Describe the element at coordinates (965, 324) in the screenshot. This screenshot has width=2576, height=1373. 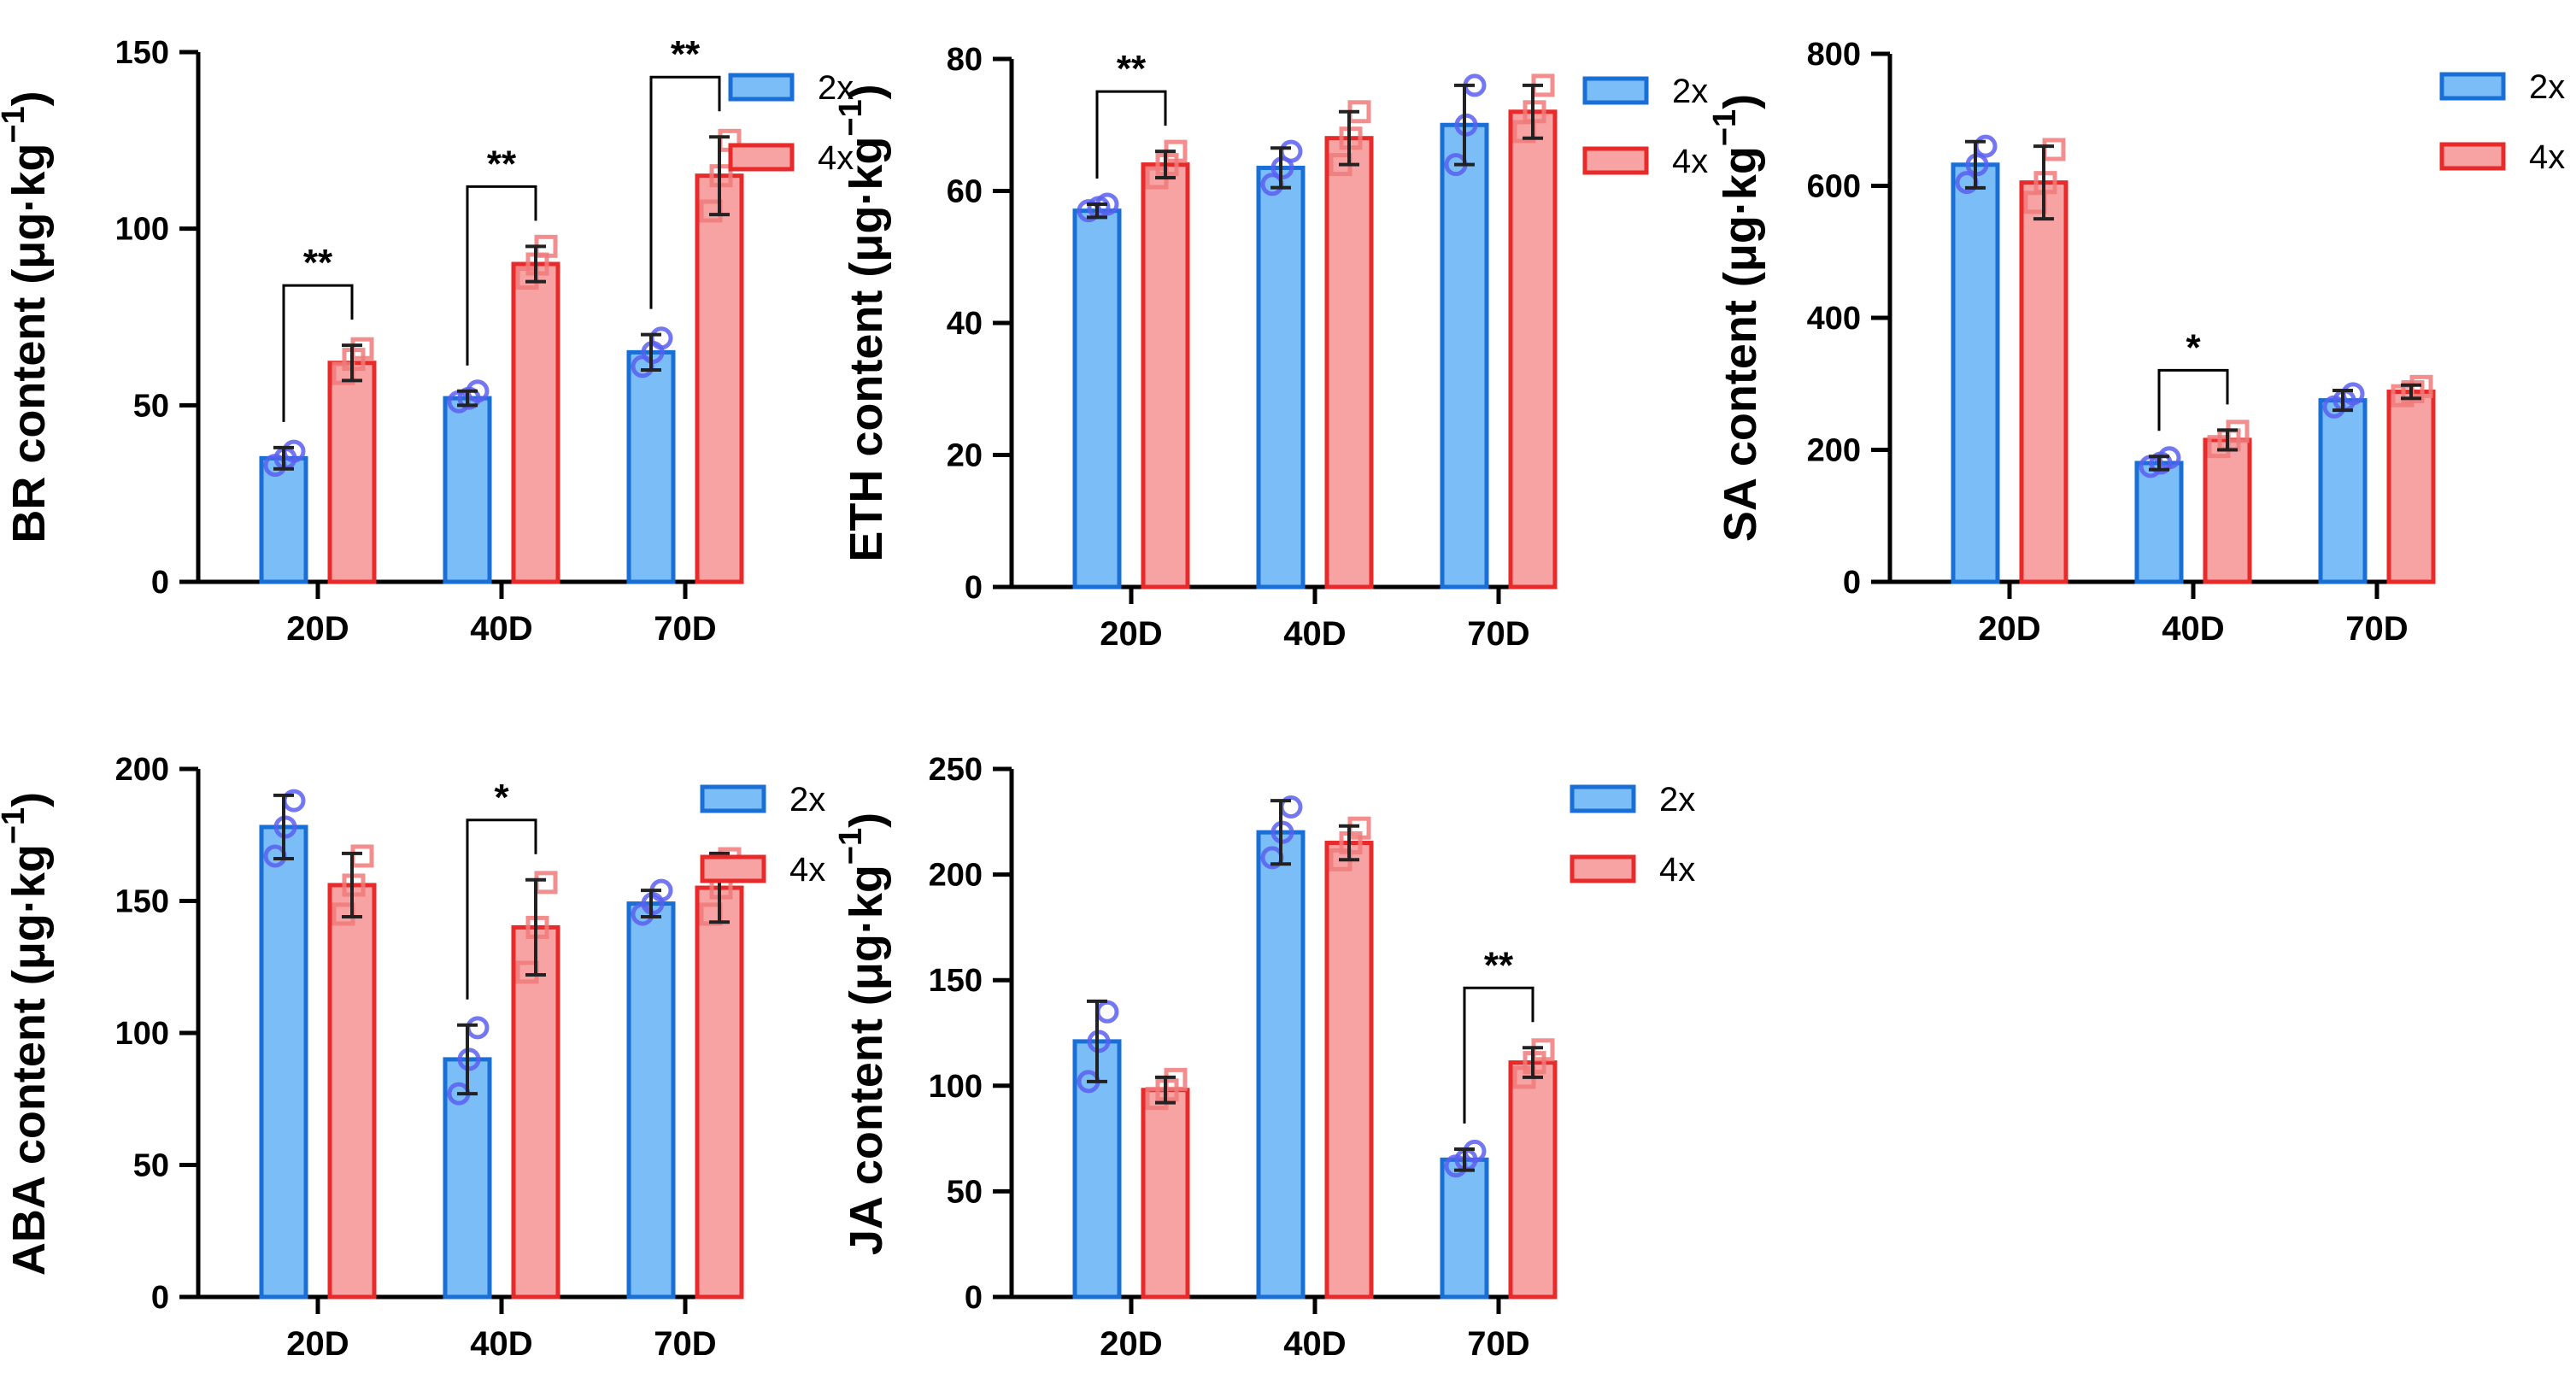
I see `y-tick-label: 40` at that location.